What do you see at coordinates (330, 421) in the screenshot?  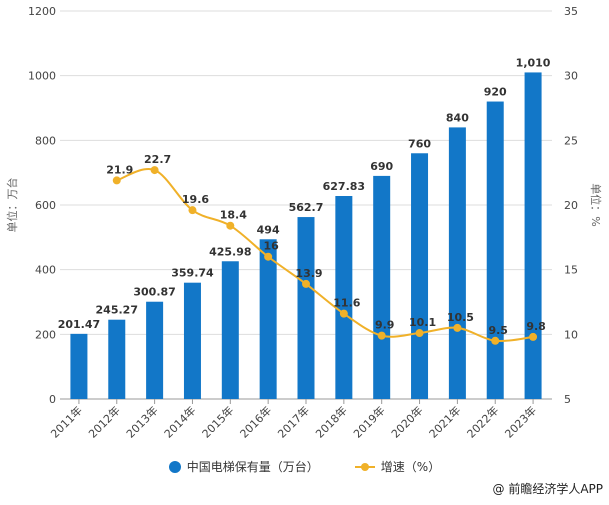 I see `x-tick-label: 2018年` at bounding box center [330, 421].